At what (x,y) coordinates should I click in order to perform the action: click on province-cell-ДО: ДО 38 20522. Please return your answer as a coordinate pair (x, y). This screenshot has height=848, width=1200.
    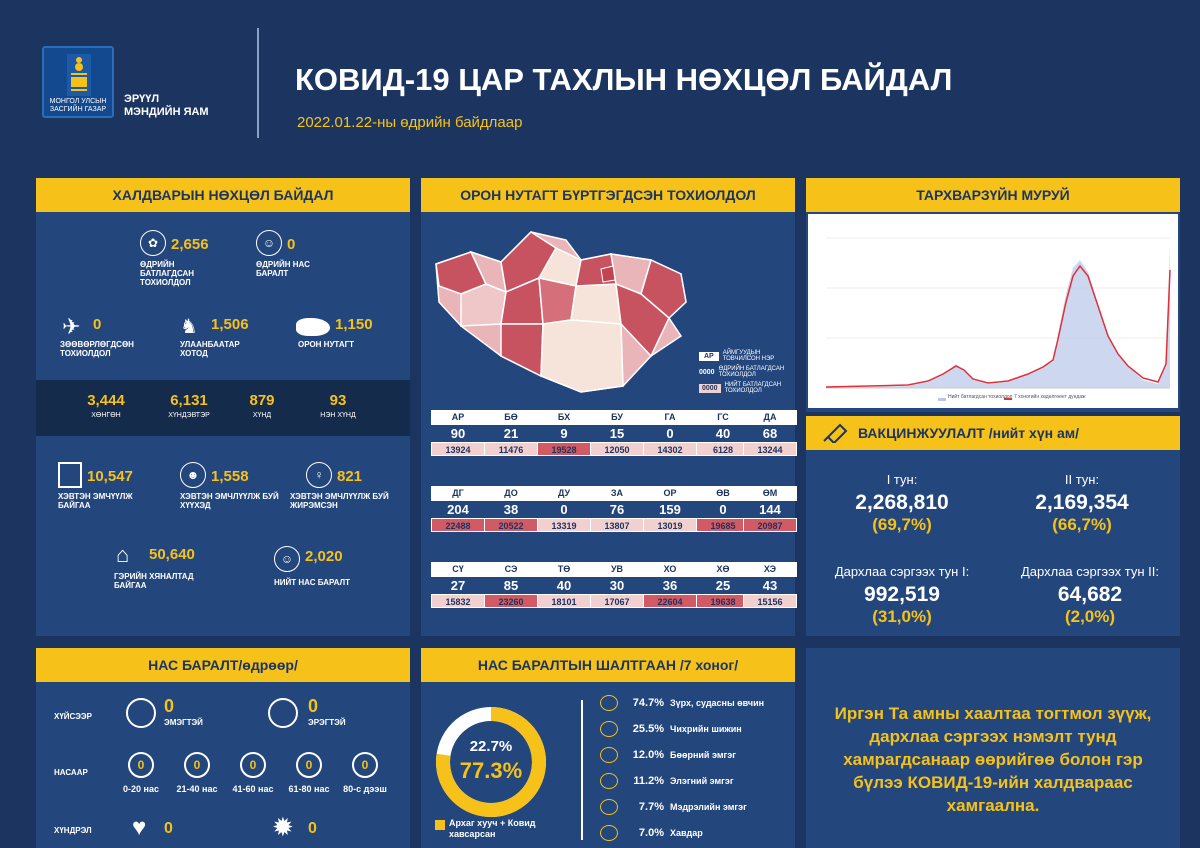
    Looking at the image, I should click on (511, 509).